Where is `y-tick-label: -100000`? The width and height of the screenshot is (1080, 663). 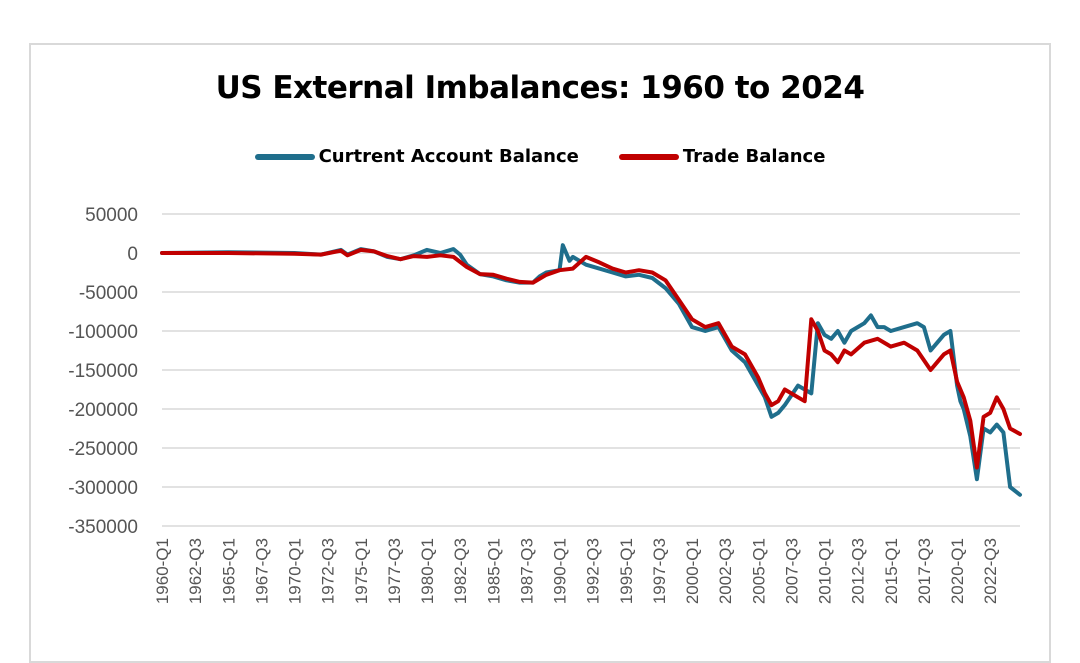
y-tick-label: -100000 is located at coordinates (103, 332).